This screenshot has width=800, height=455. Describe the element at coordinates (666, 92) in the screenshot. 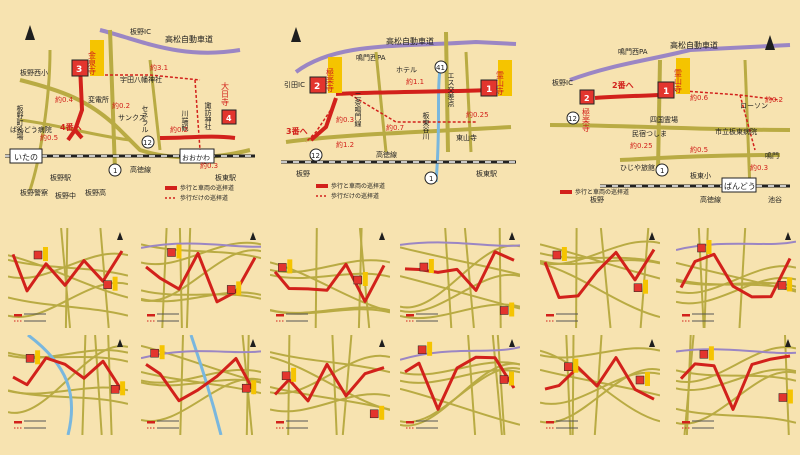

I see `temple-1-number: 1` at that location.